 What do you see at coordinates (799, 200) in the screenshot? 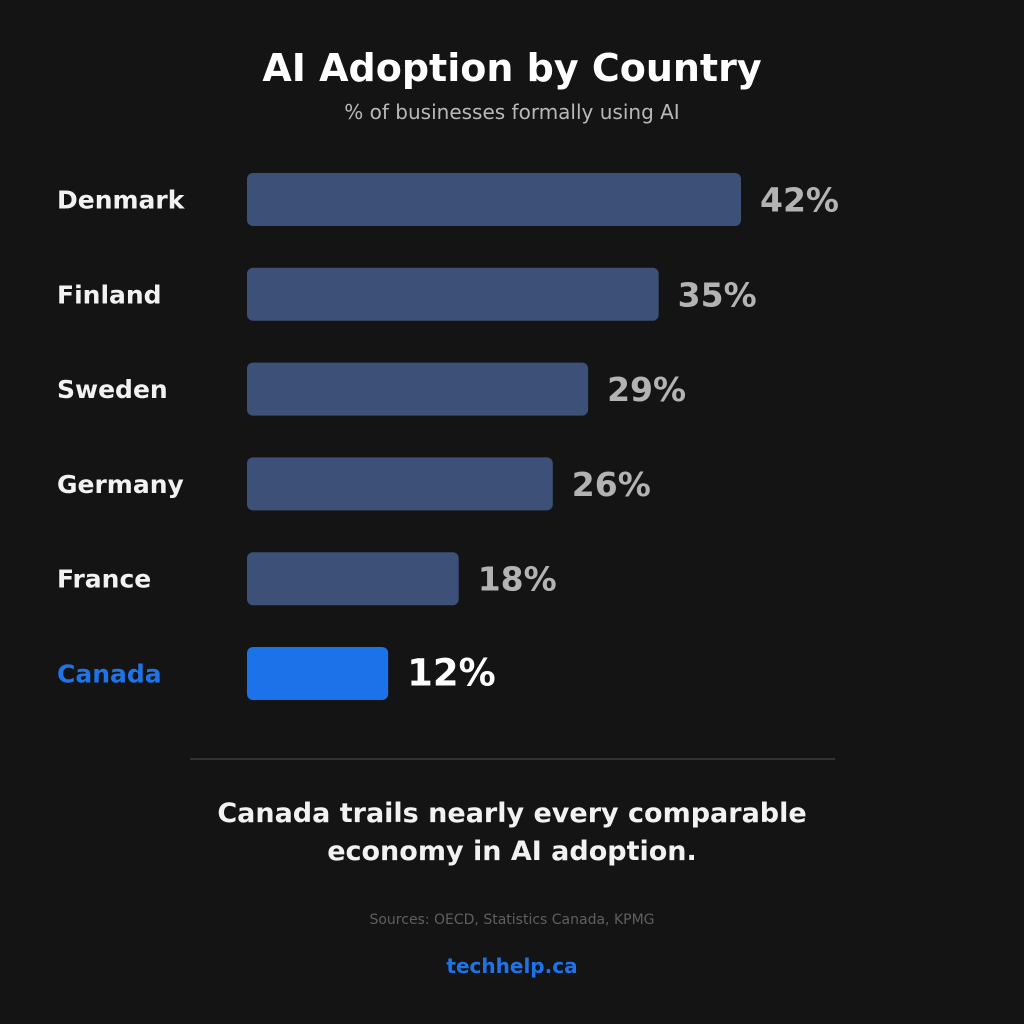
I see `value-label-denmark: 42%` at bounding box center [799, 200].